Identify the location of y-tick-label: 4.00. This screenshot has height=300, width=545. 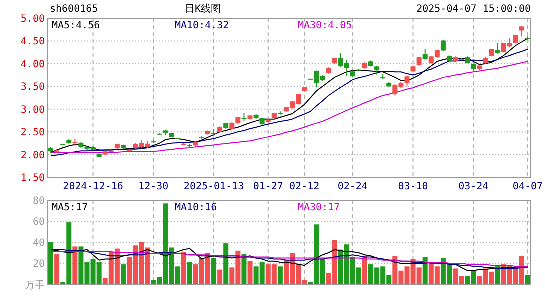
(32, 64).